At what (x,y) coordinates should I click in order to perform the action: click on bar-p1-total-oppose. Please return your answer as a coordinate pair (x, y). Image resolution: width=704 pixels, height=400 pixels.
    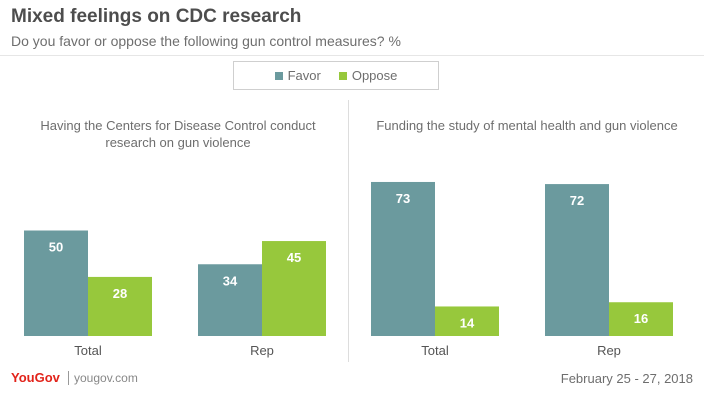
    Looking at the image, I should click on (467, 321).